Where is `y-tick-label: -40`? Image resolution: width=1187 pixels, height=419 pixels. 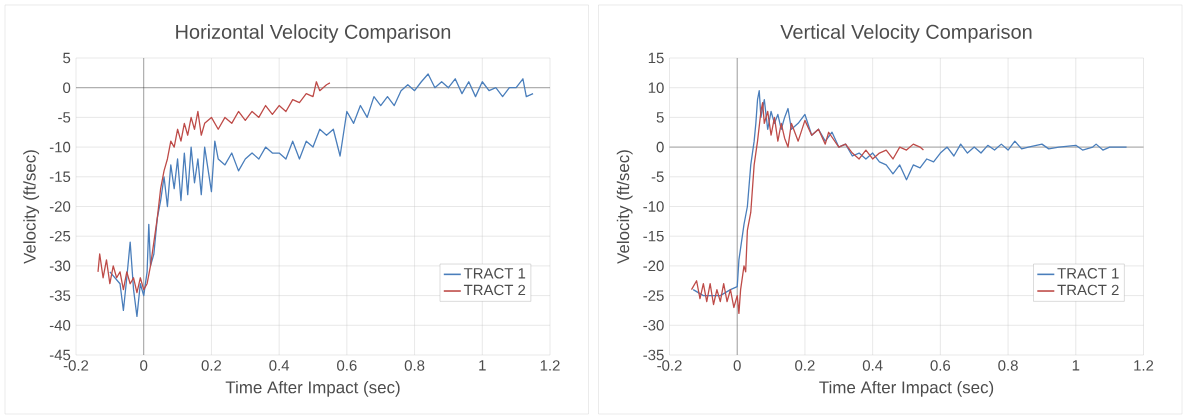
y-tick-label: -40 is located at coordinates (60, 325).